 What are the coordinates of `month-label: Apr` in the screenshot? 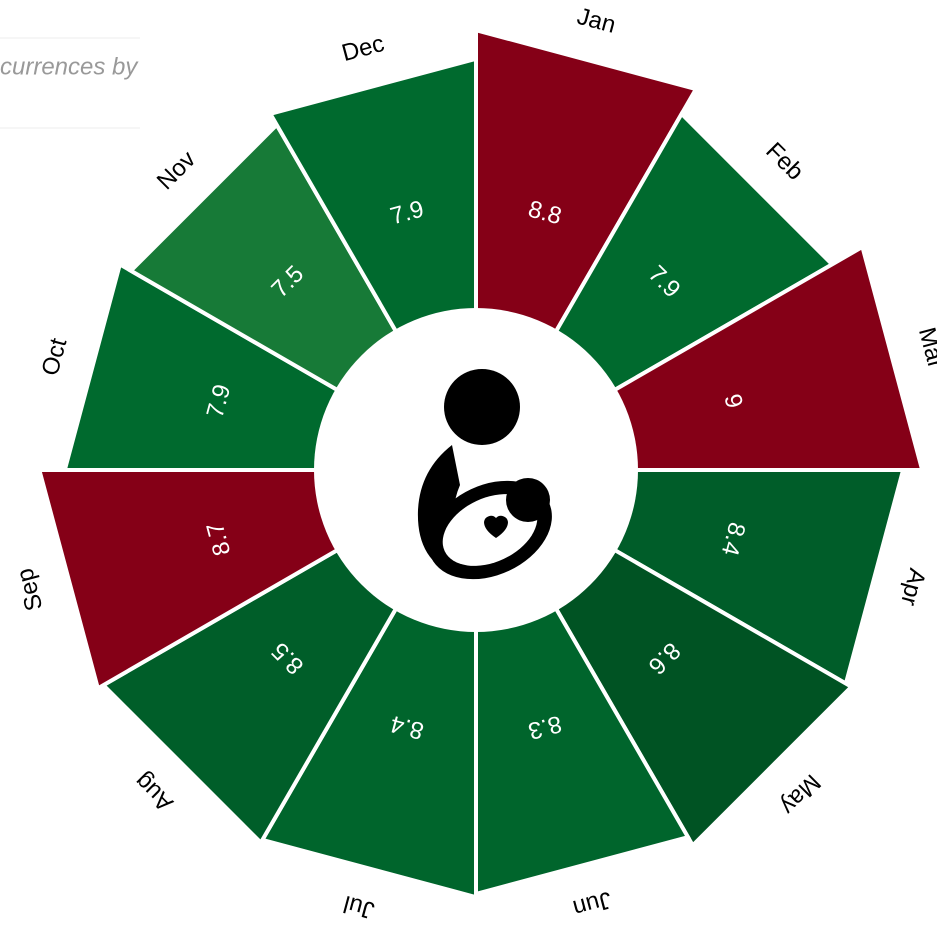 It's located at (913, 587).